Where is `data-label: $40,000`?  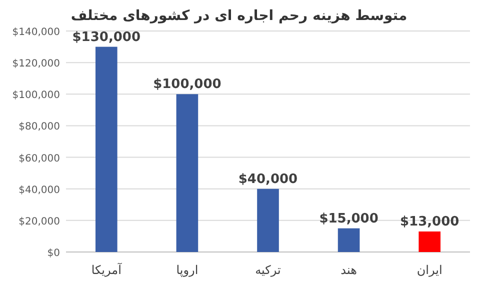
data-label: $40,000 is located at coordinates (268, 179).